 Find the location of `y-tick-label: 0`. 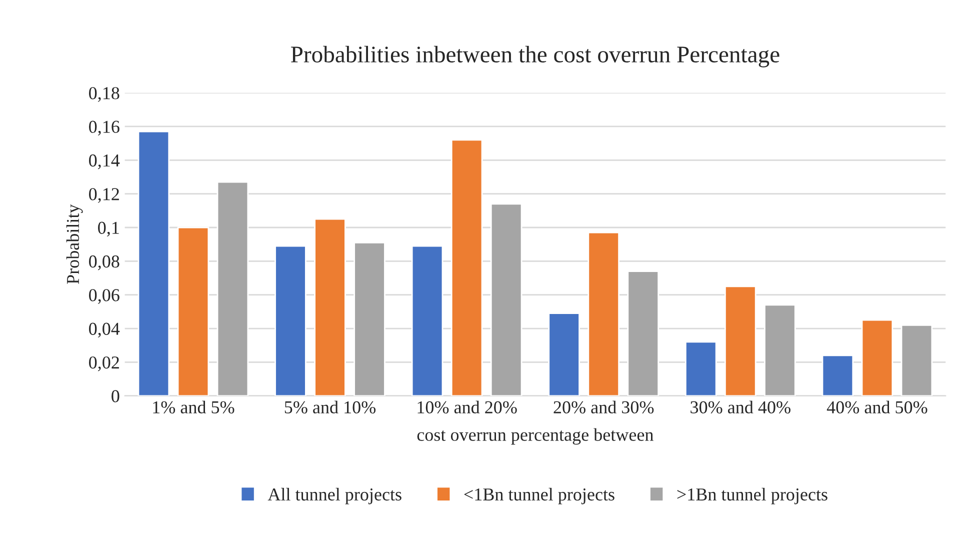

y-tick-label: 0 is located at coordinates (116, 396).